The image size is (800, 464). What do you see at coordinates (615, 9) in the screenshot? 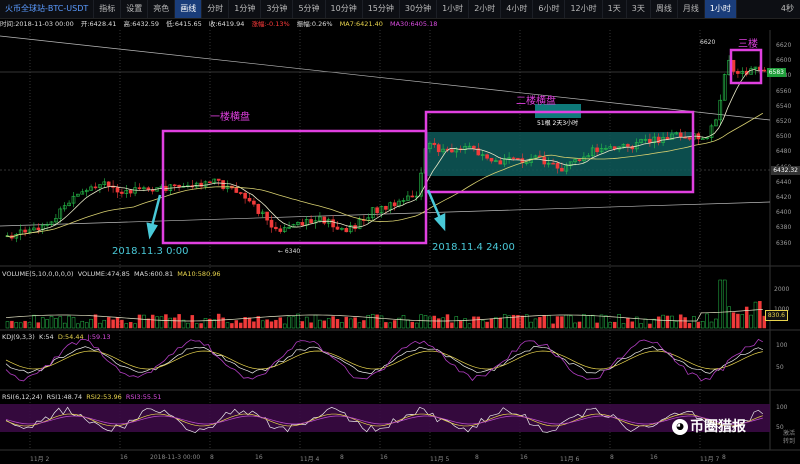
I see `interval-tab: 1天` at bounding box center [615, 9].